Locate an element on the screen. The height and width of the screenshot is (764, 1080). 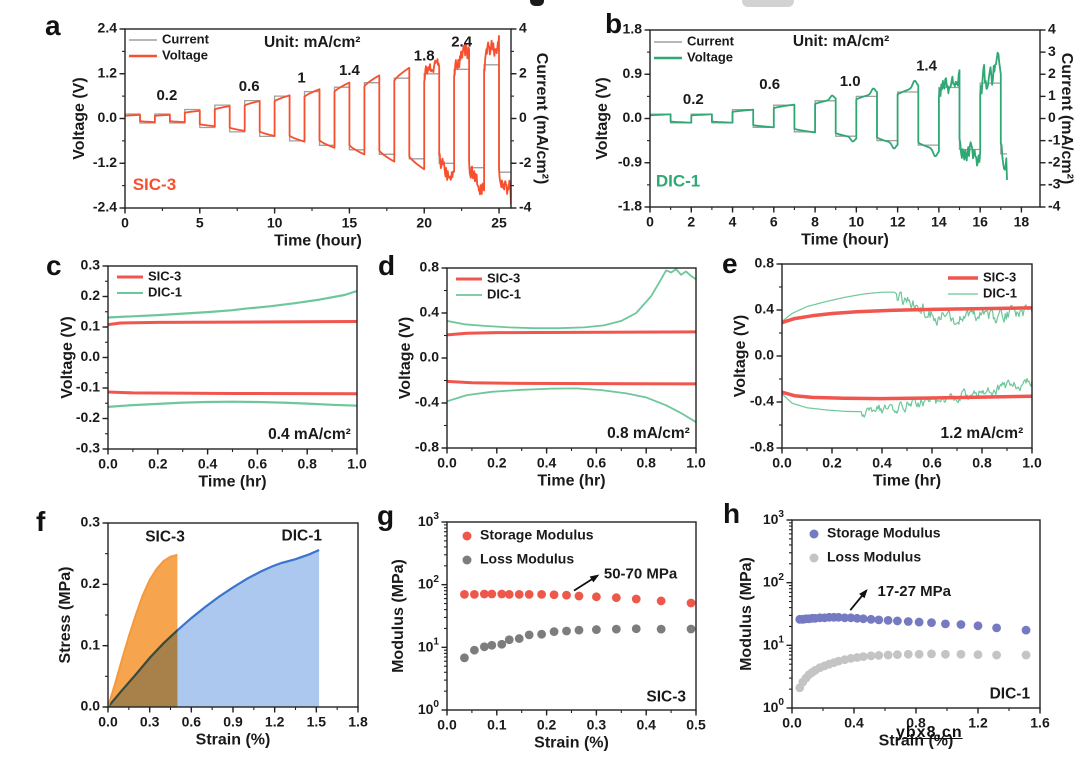
y2-tick-label: -1 is located at coordinates (1054, 139).